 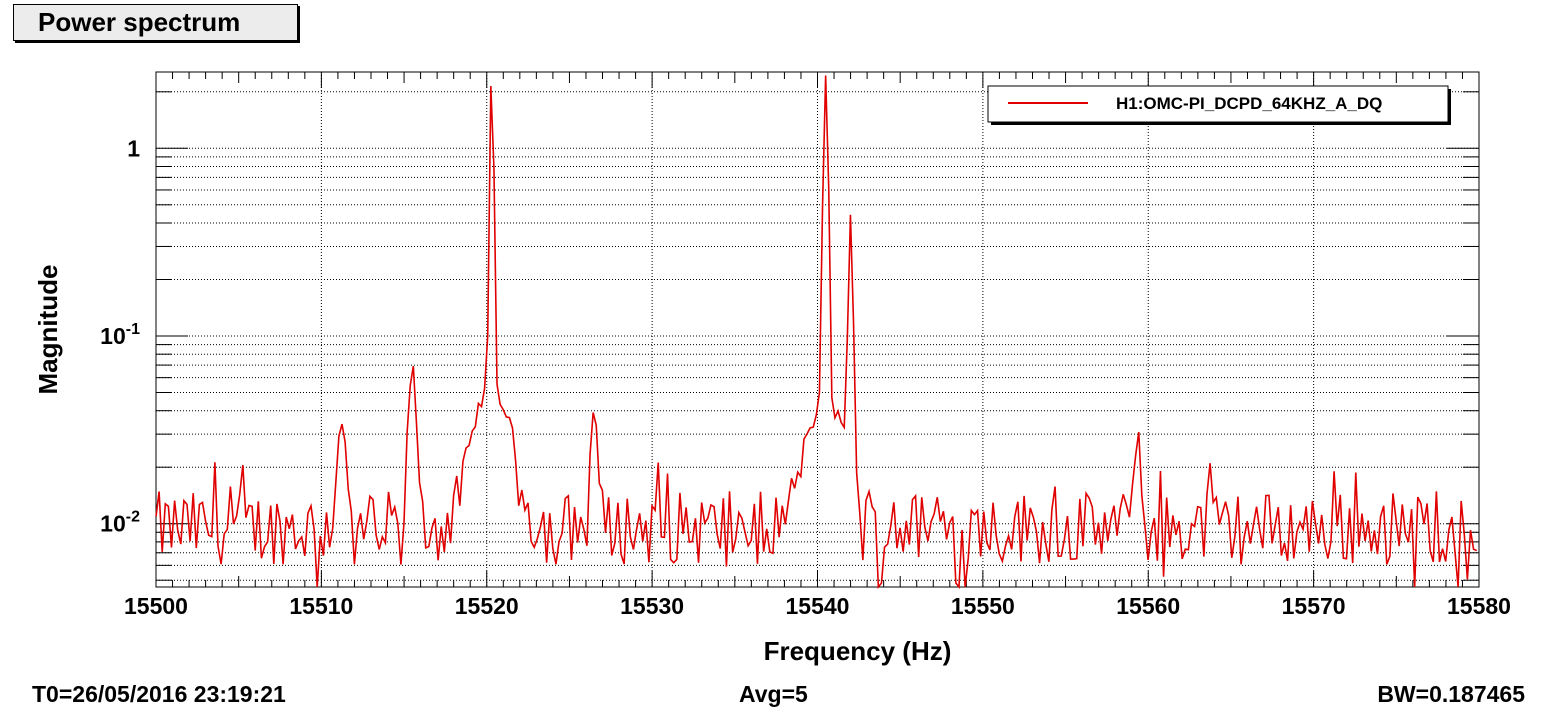 What do you see at coordinates (1148, 606) in the screenshot?
I see `x-tick-label: 15560` at bounding box center [1148, 606].